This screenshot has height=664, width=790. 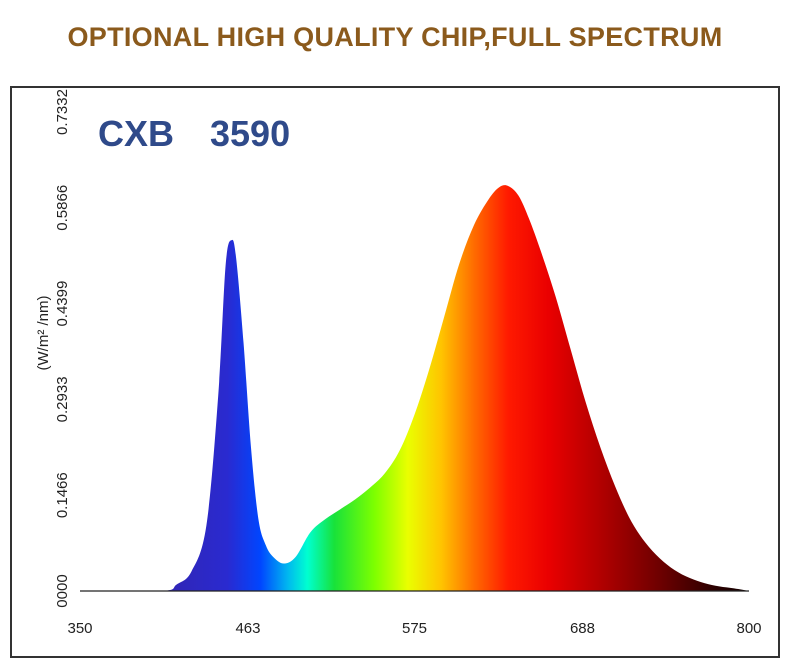 I want to click on y-tick-label: 0.7332, so click(x=62, y=112).